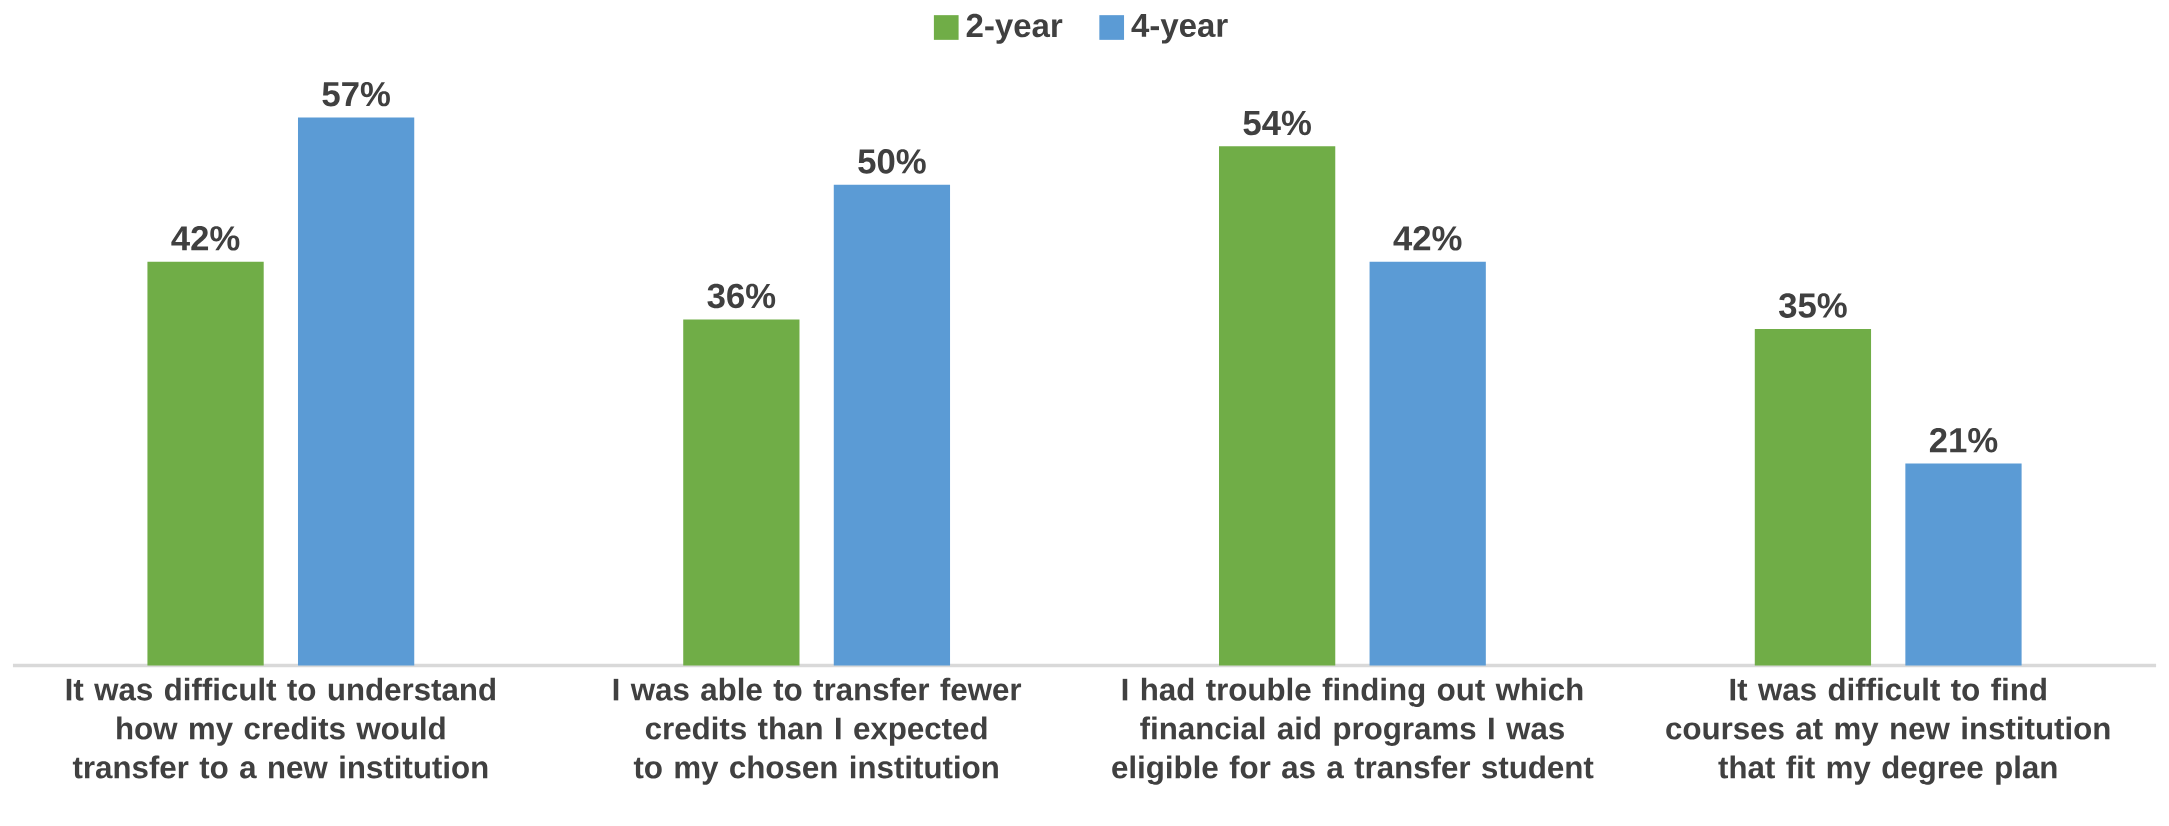 The height and width of the screenshot is (826, 2169). I want to click on data-label: 35%, so click(1812, 306).